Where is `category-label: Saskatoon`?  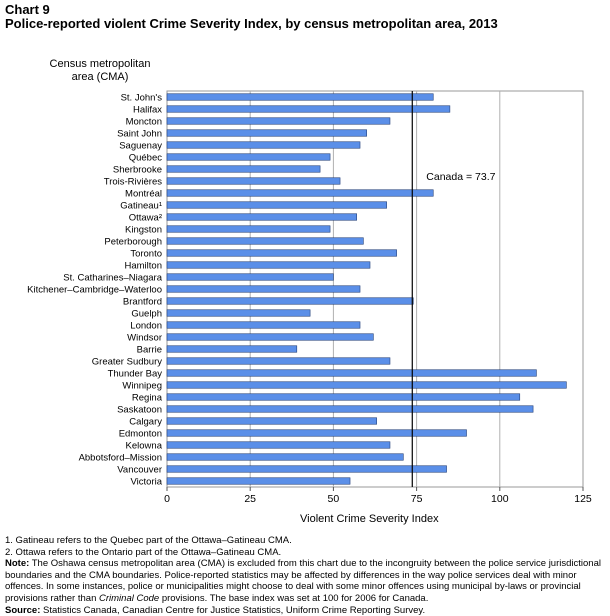
category-label: Saskatoon is located at coordinates (139, 410).